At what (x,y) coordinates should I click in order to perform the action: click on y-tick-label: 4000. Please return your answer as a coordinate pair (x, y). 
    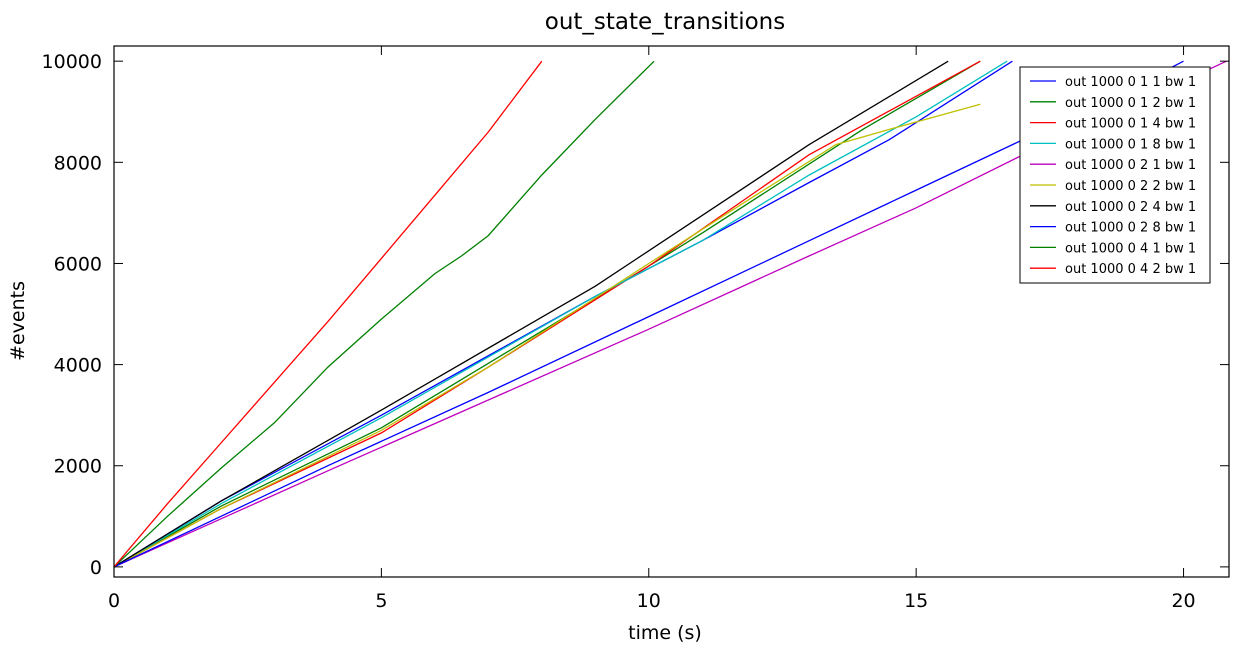
    Looking at the image, I should click on (78, 366).